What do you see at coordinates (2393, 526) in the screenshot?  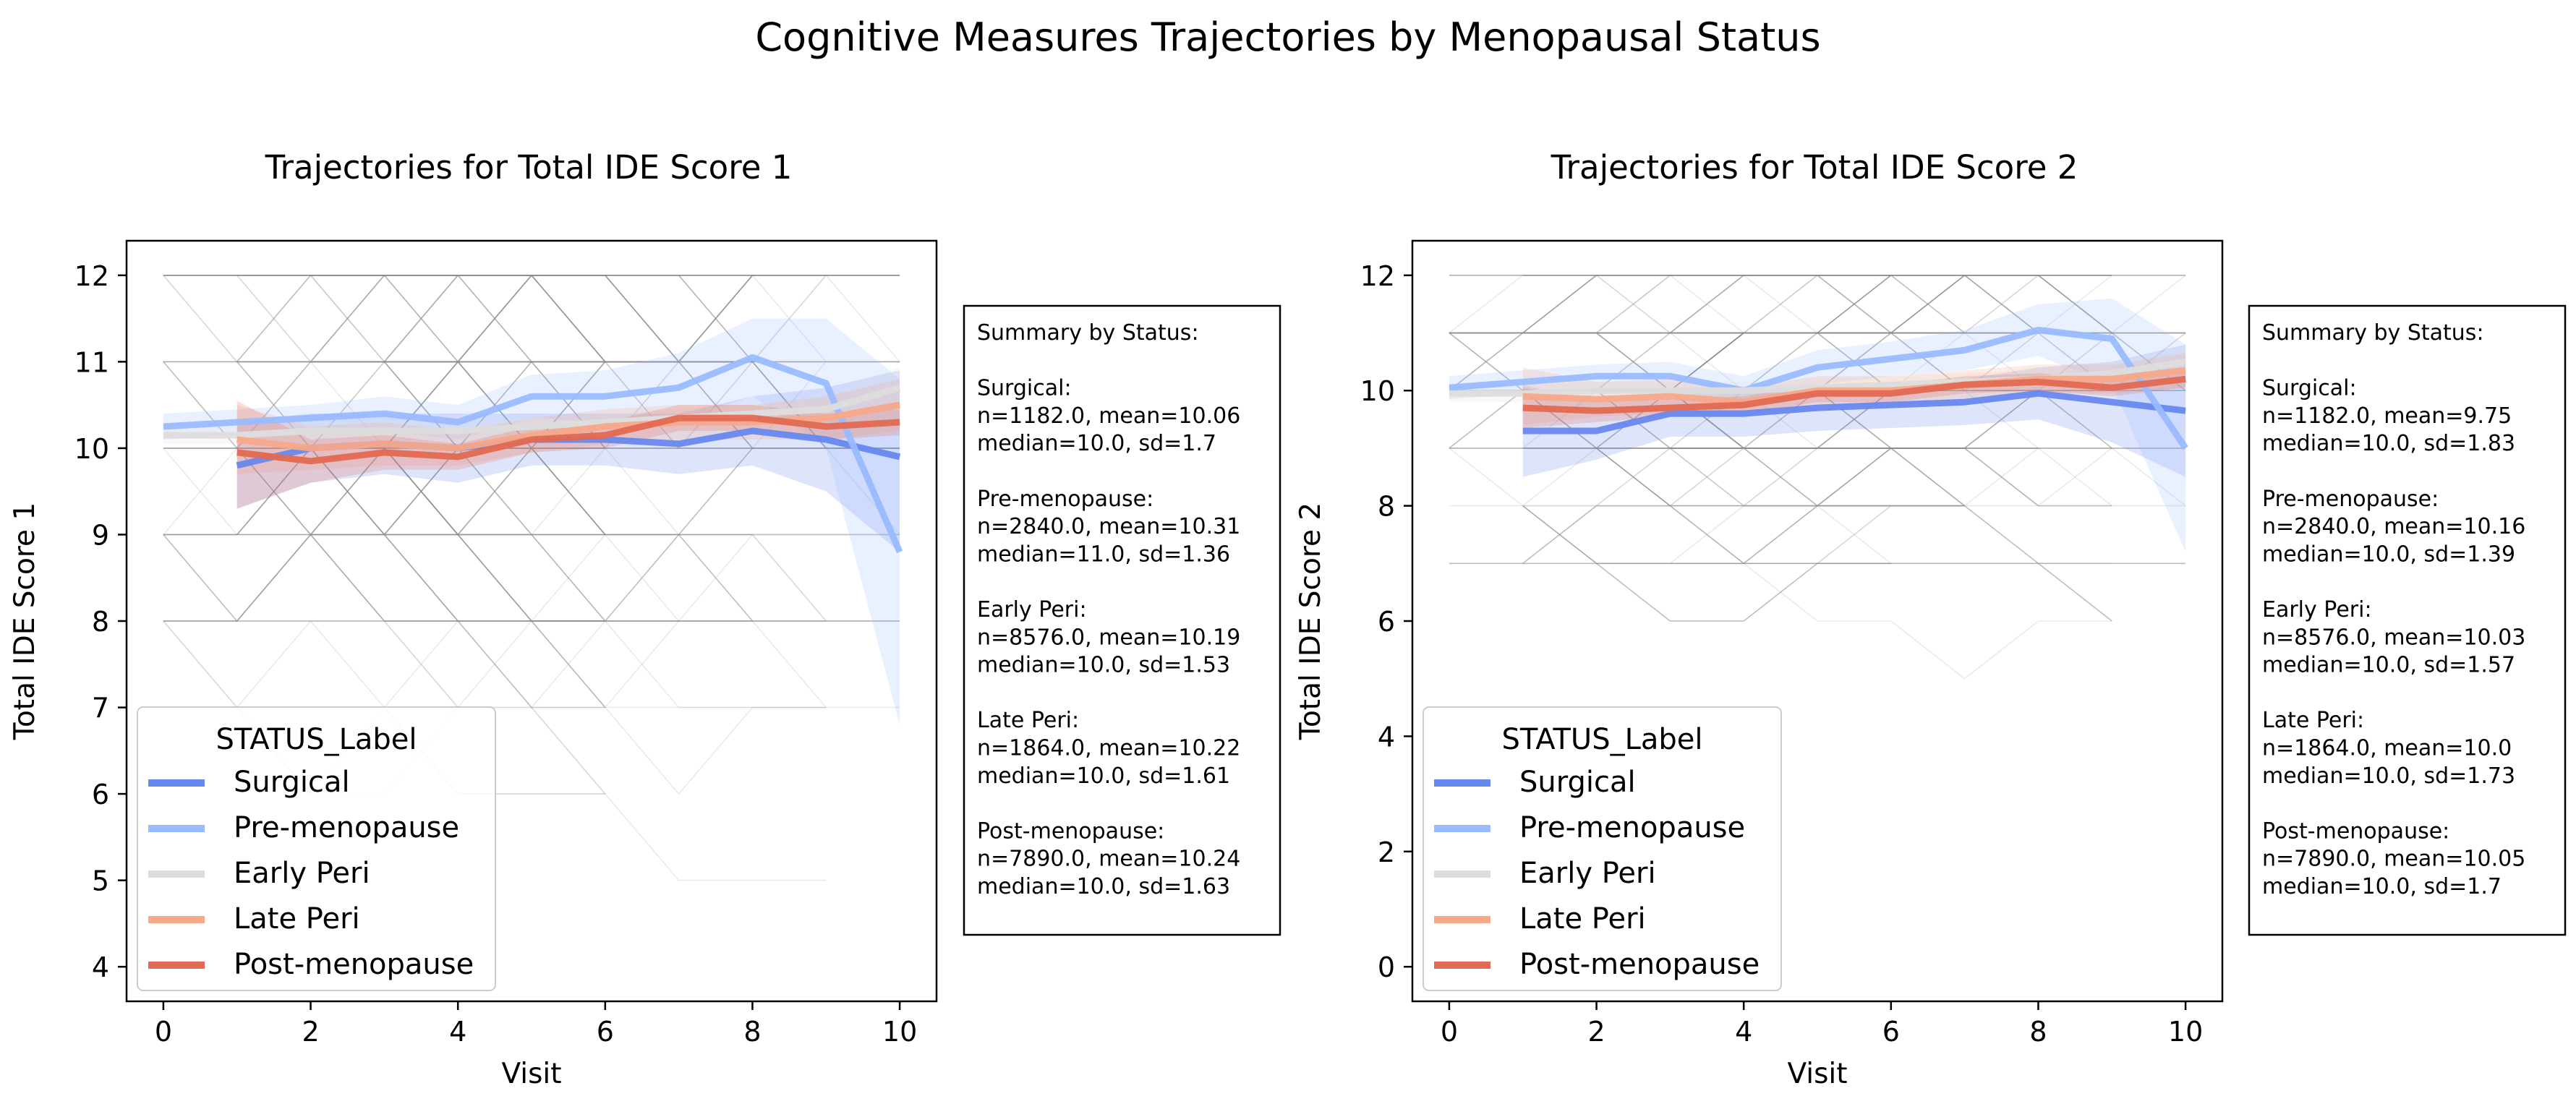 I see `summary-stat-line: n=2840.0, mean=10.16` at bounding box center [2393, 526].